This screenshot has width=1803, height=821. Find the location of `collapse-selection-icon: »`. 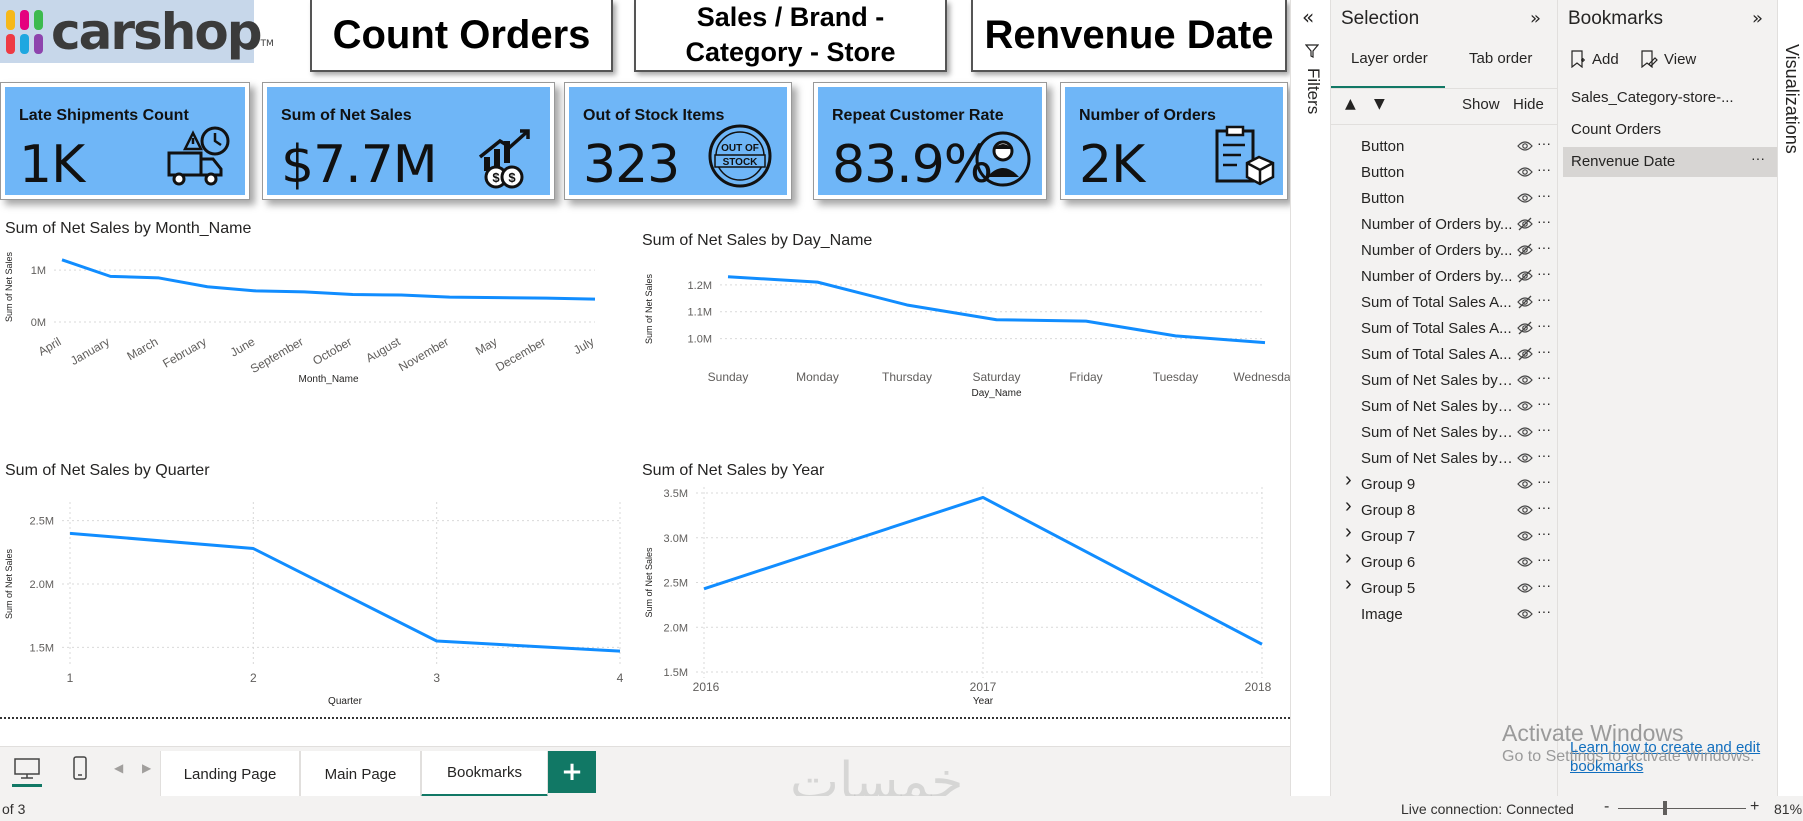

collapse-selection-icon: » is located at coordinates (1536, 18).